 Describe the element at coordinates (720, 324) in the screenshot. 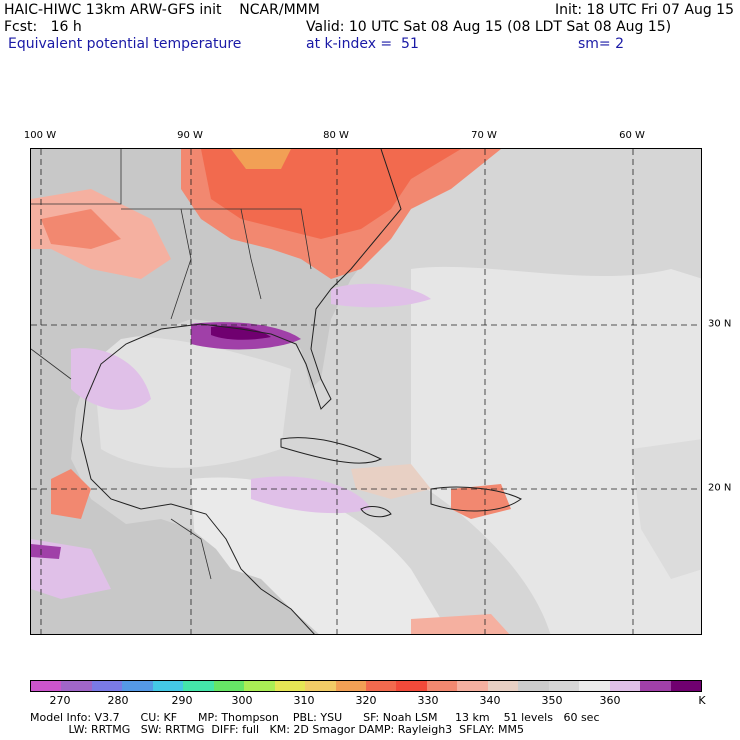

I see `lat-label: 30 N` at that location.